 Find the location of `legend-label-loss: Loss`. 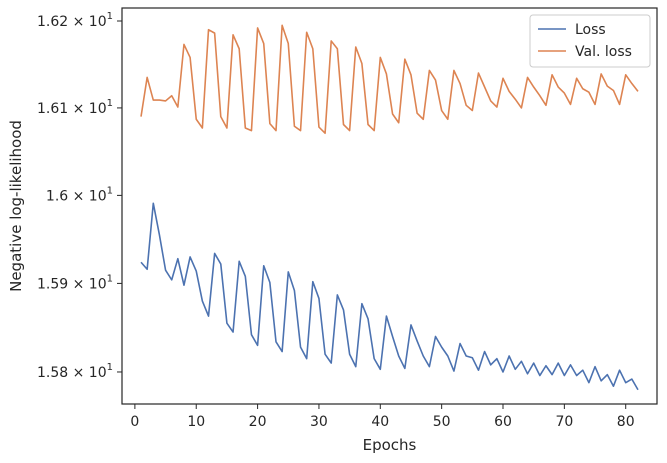

legend-label-loss: Loss is located at coordinates (590, 30).